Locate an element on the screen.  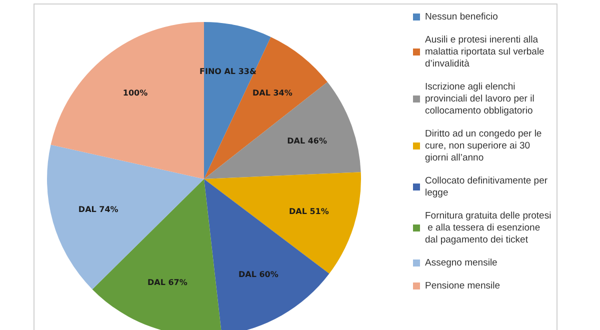
legend-label: Iscrizione agli elenchi provinciali del lavoro per il collocamento obbligatorio is located at coordinates (481, 99).